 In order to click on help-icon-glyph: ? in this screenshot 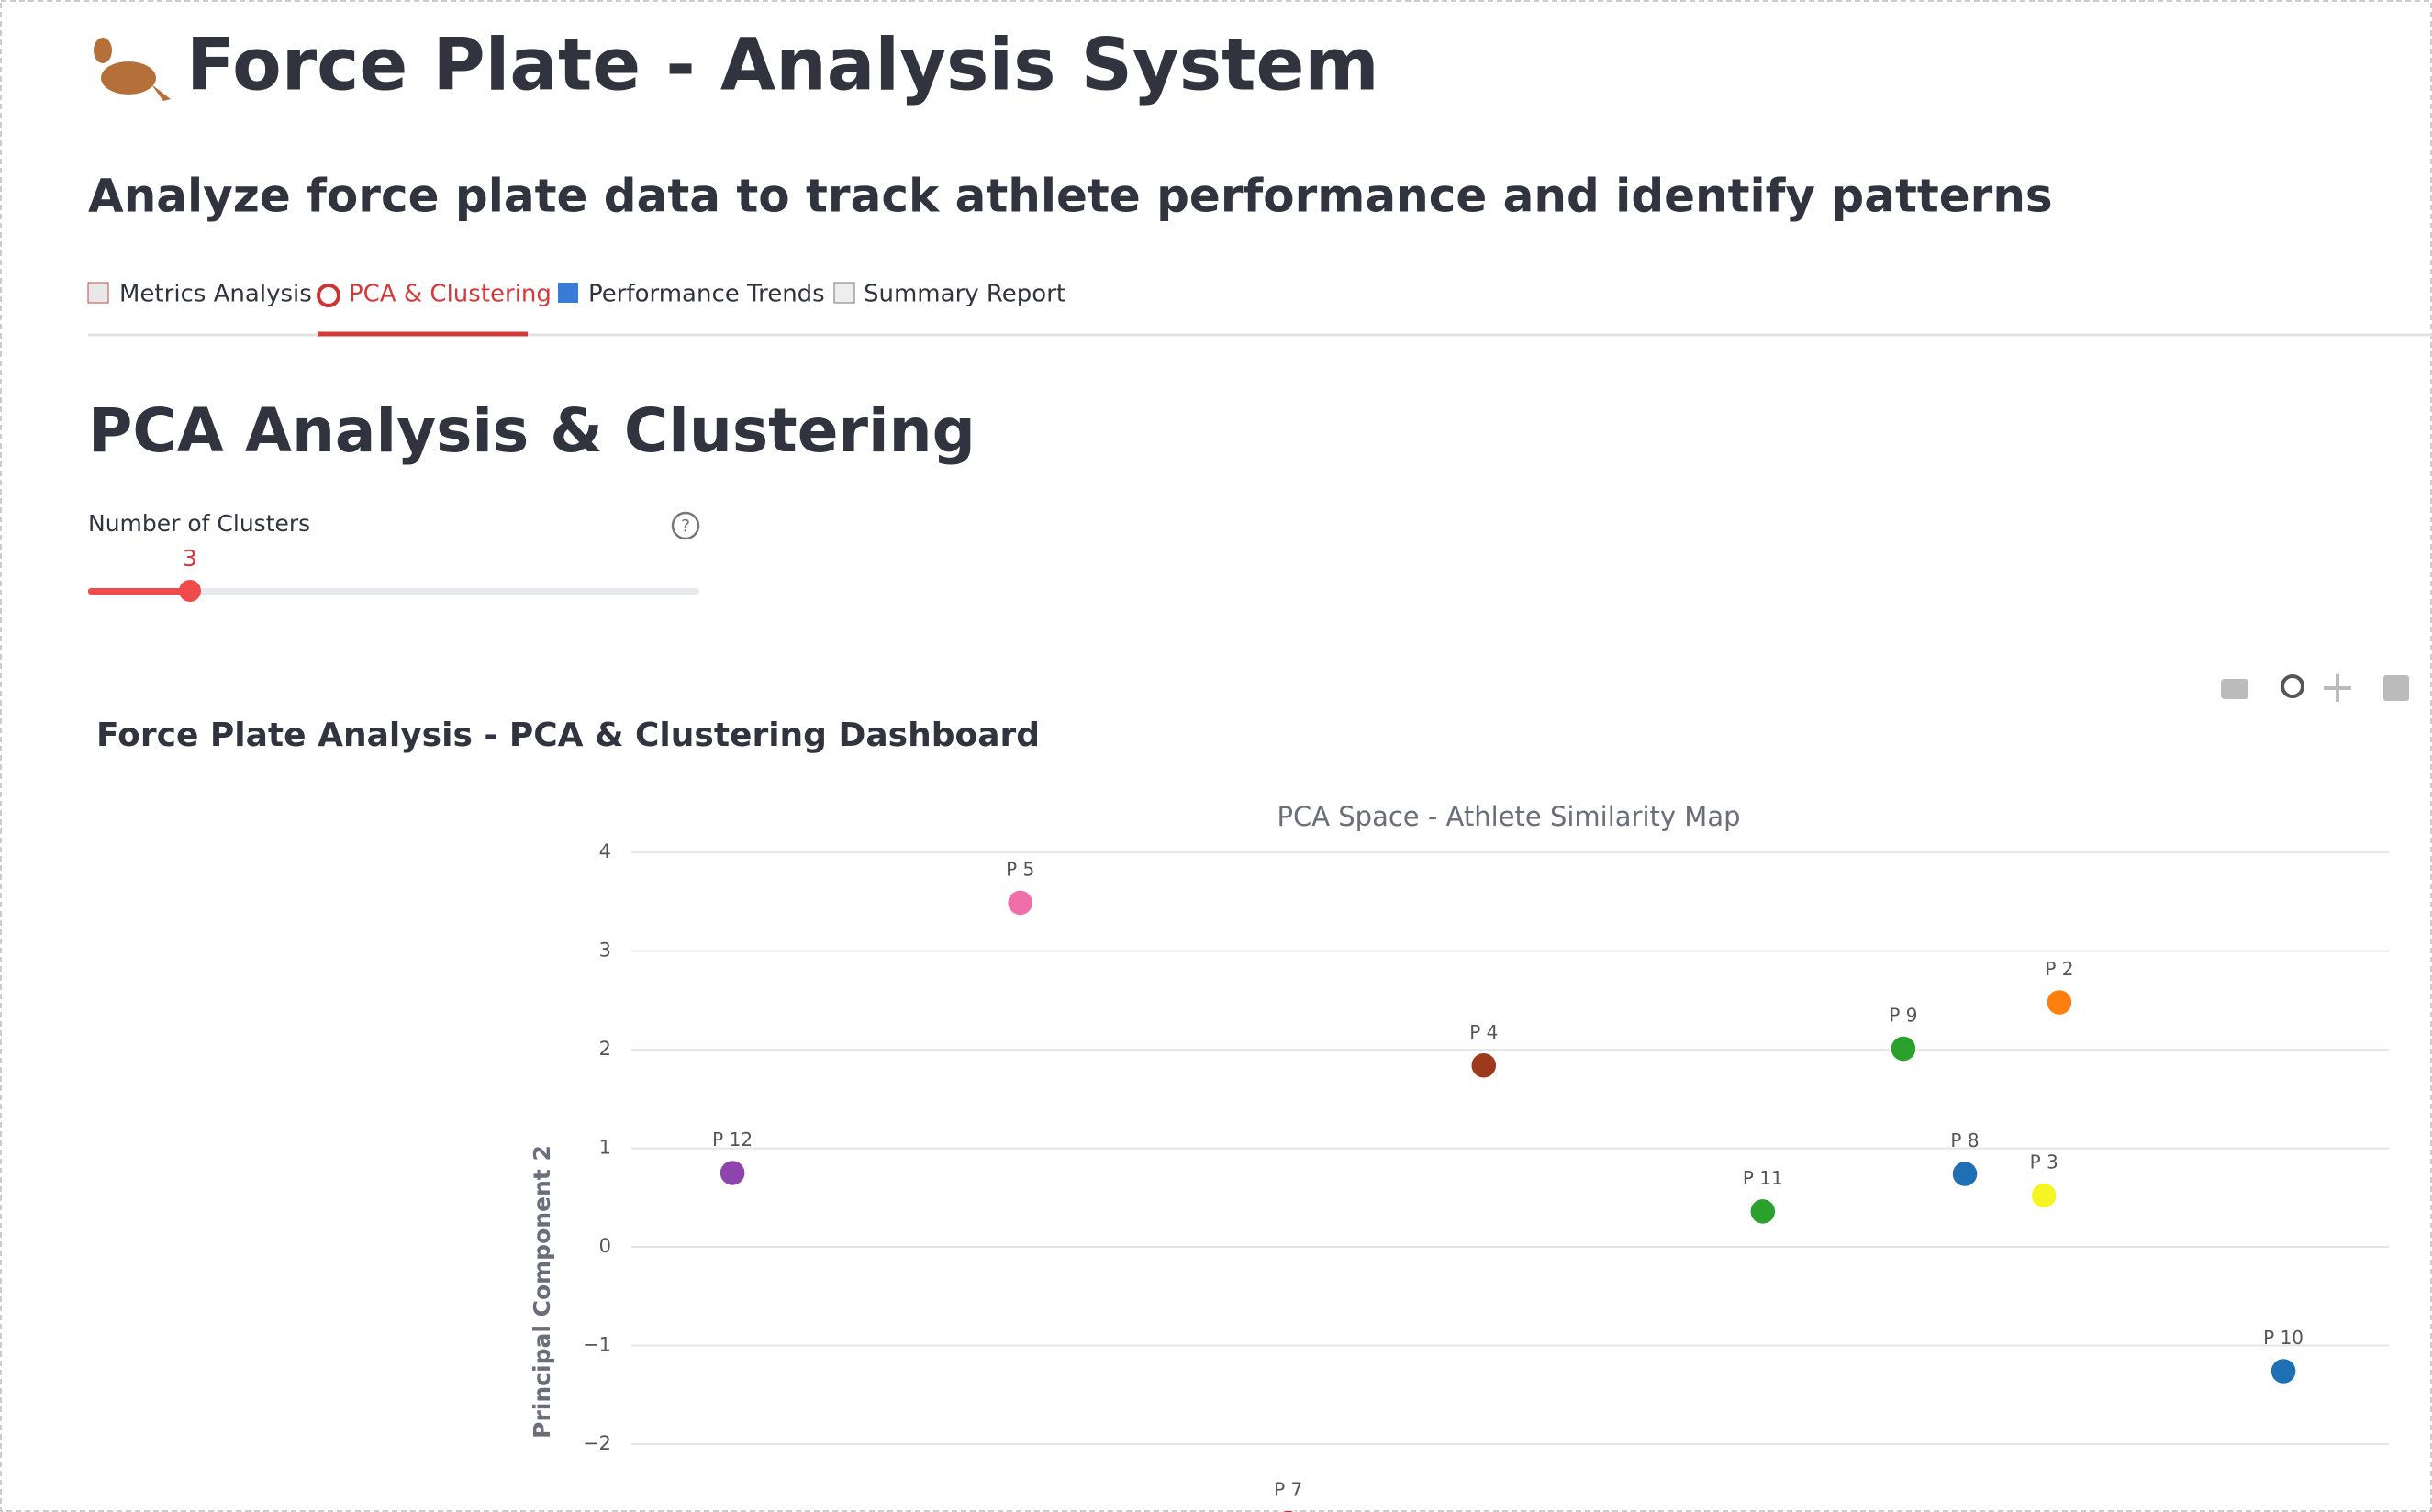, I will do `click(686, 527)`.